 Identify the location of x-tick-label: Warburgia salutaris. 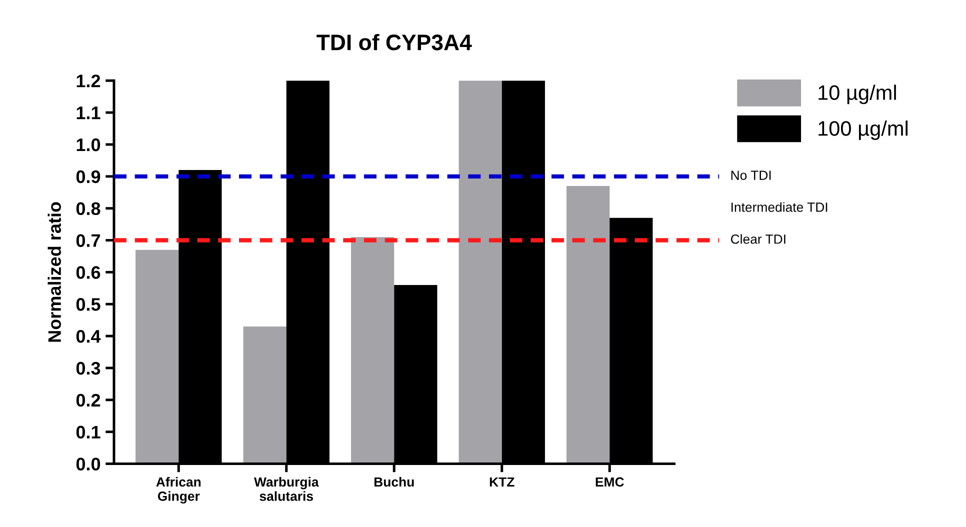
(286, 488).